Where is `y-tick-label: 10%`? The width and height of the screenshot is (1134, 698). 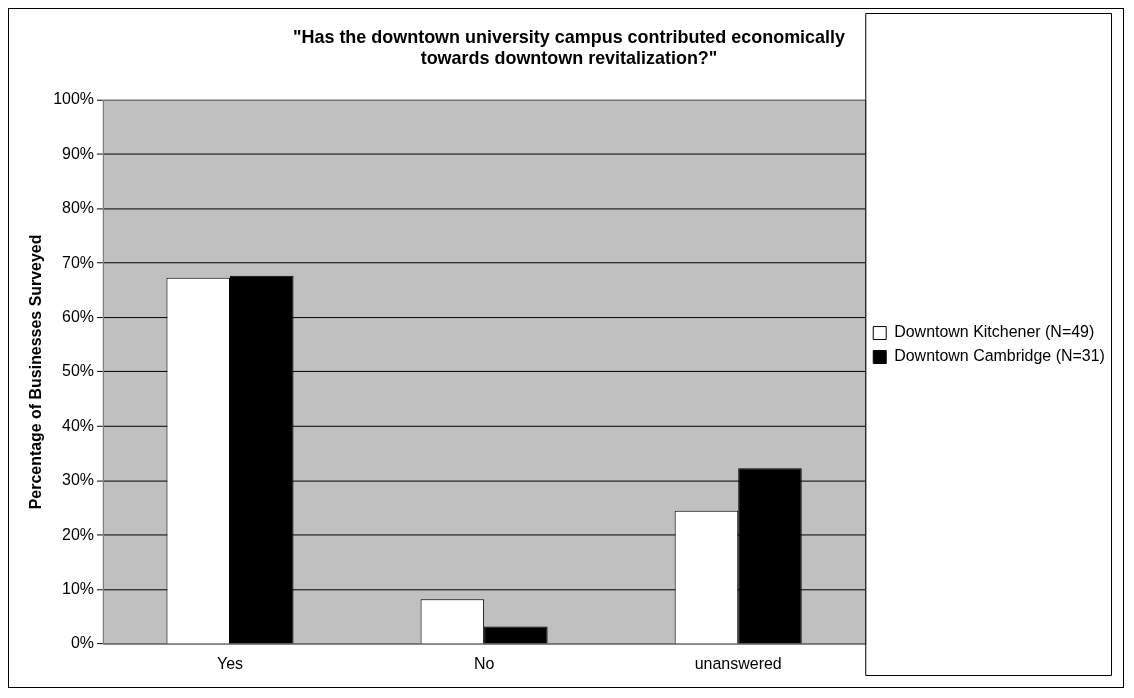
y-tick-label: 10% is located at coordinates (78, 588).